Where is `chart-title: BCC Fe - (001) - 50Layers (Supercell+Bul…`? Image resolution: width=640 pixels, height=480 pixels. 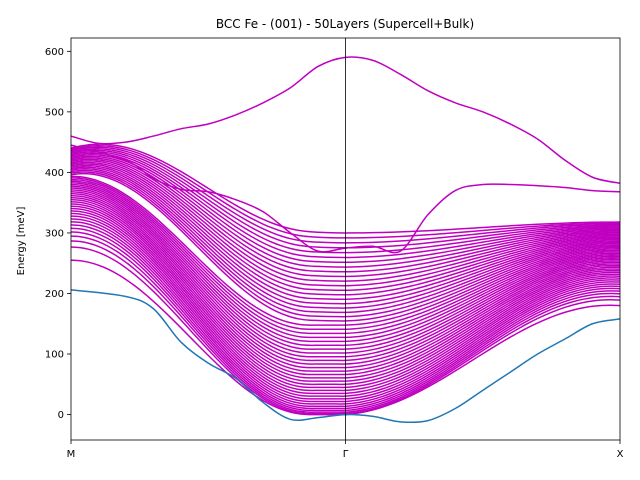
chart-title: BCC Fe - (001) - 50Layers (Supercell+Bul… is located at coordinates (345, 24).